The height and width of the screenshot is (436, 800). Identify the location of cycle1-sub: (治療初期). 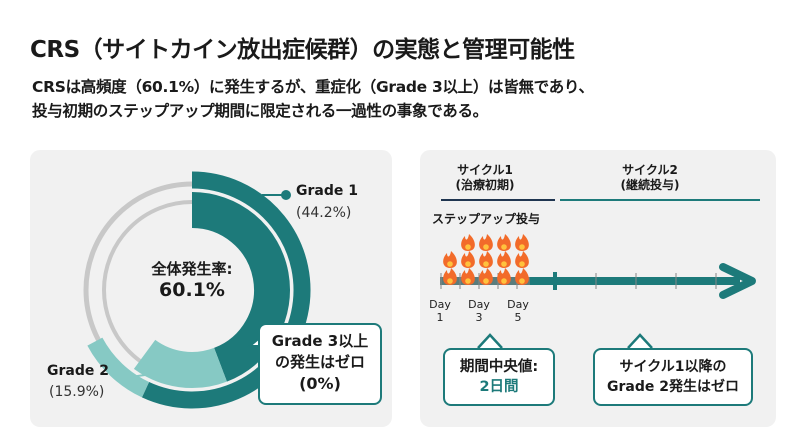
(485, 185).